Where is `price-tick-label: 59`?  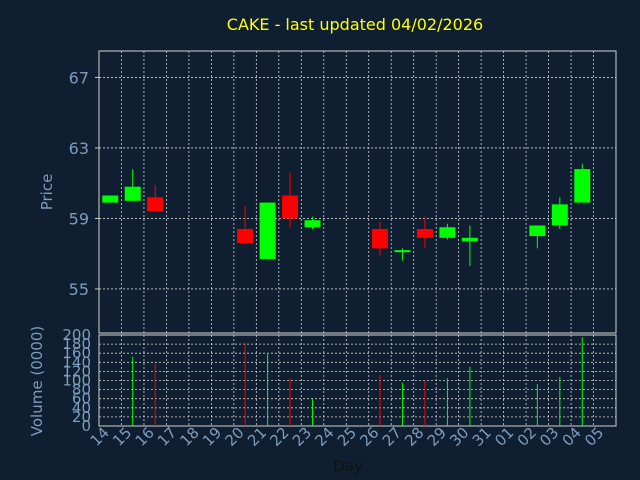
price-tick-label: 59 is located at coordinates (79, 218).